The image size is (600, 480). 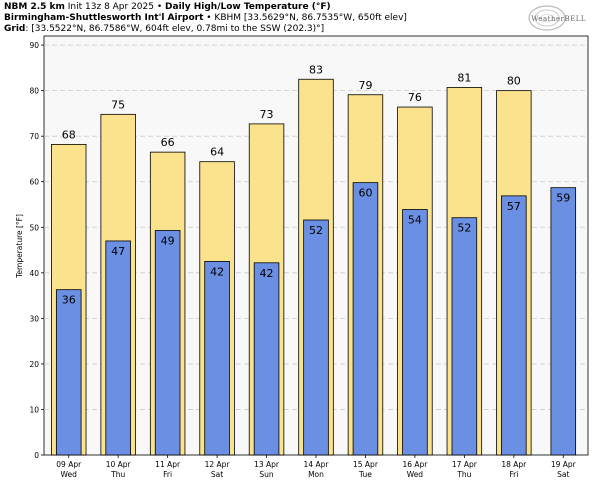 What do you see at coordinates (415, 464) in the screenshot?
I see `x-tick-date: 16 Apr` at bounding box center [415, 464].